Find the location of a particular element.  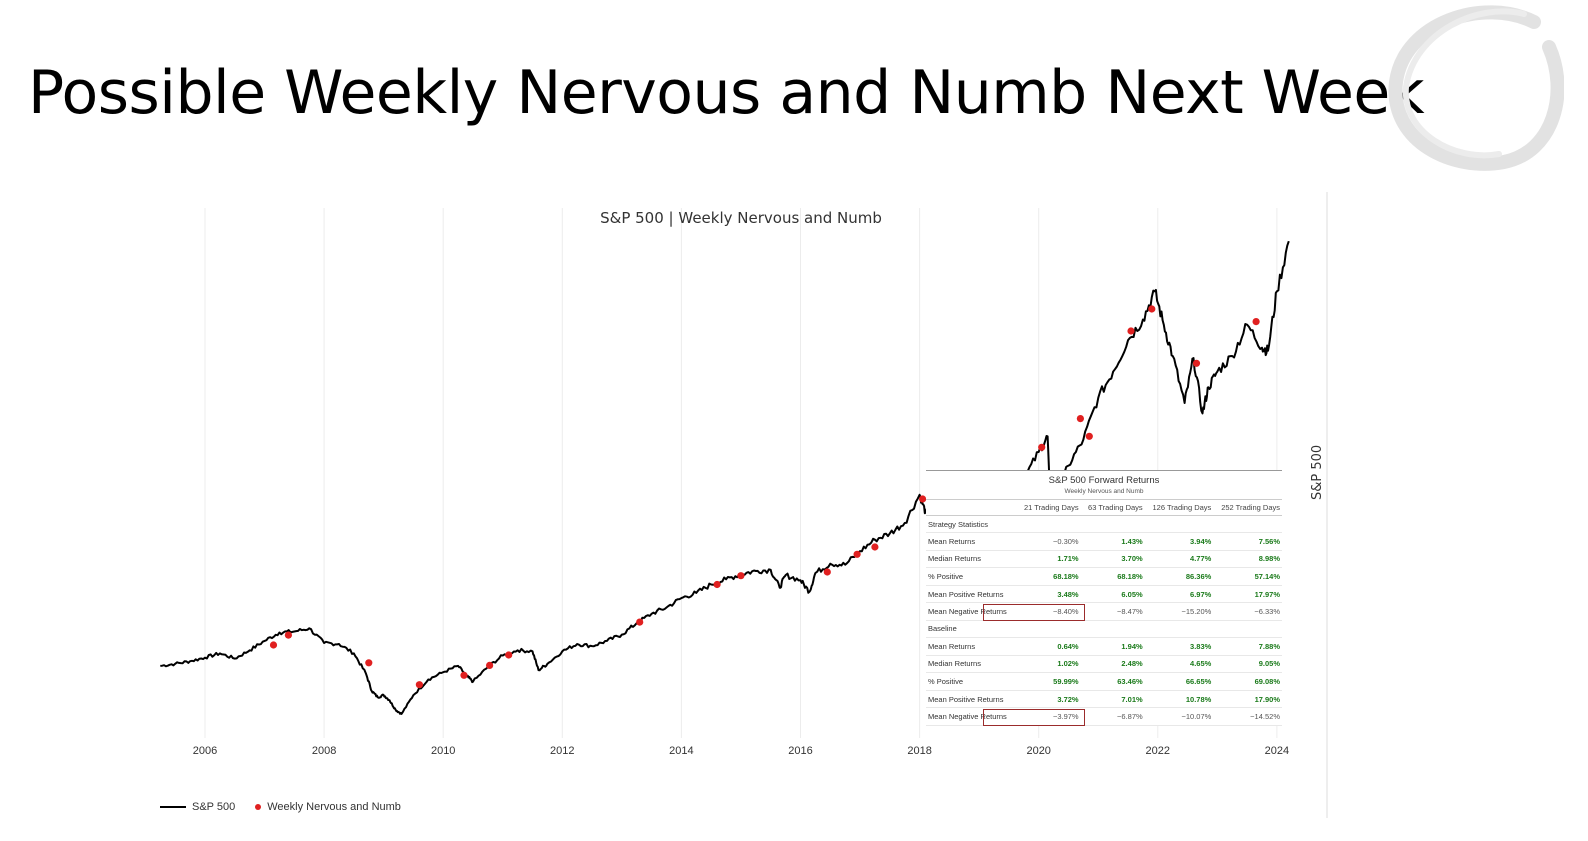

table-cell: 66.65% is located at coordinates (1179, 681).